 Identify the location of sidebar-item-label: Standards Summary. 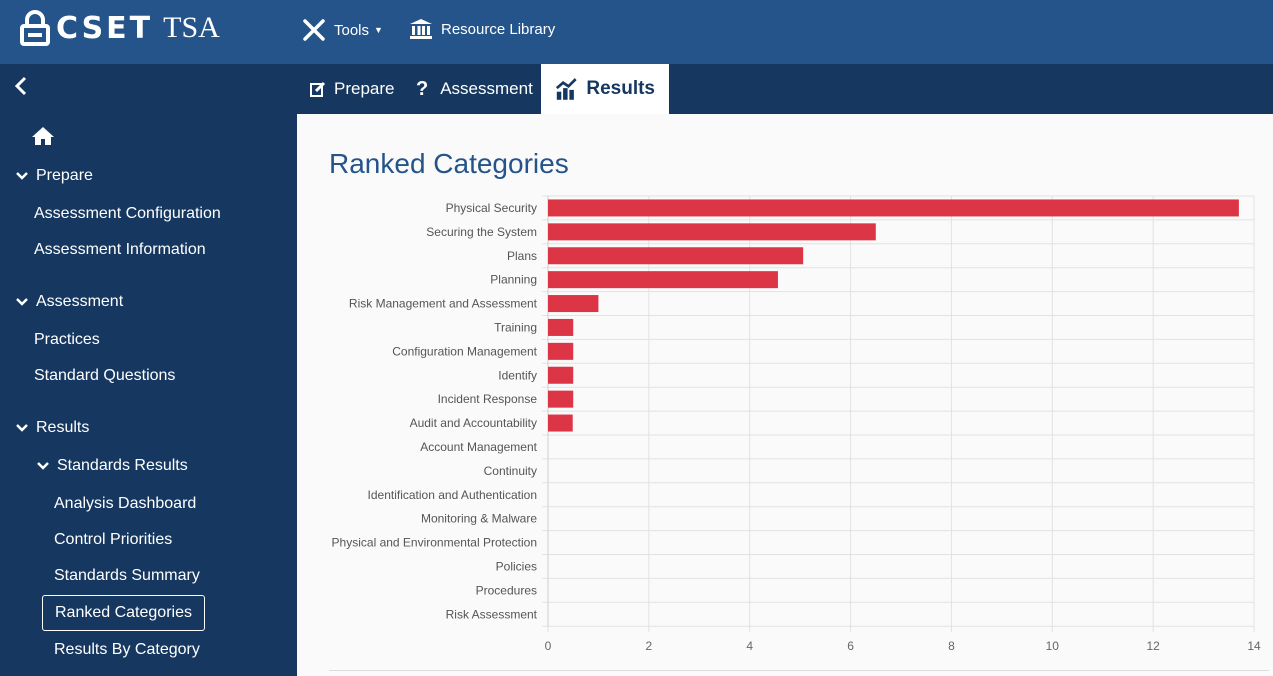
(127, 575).